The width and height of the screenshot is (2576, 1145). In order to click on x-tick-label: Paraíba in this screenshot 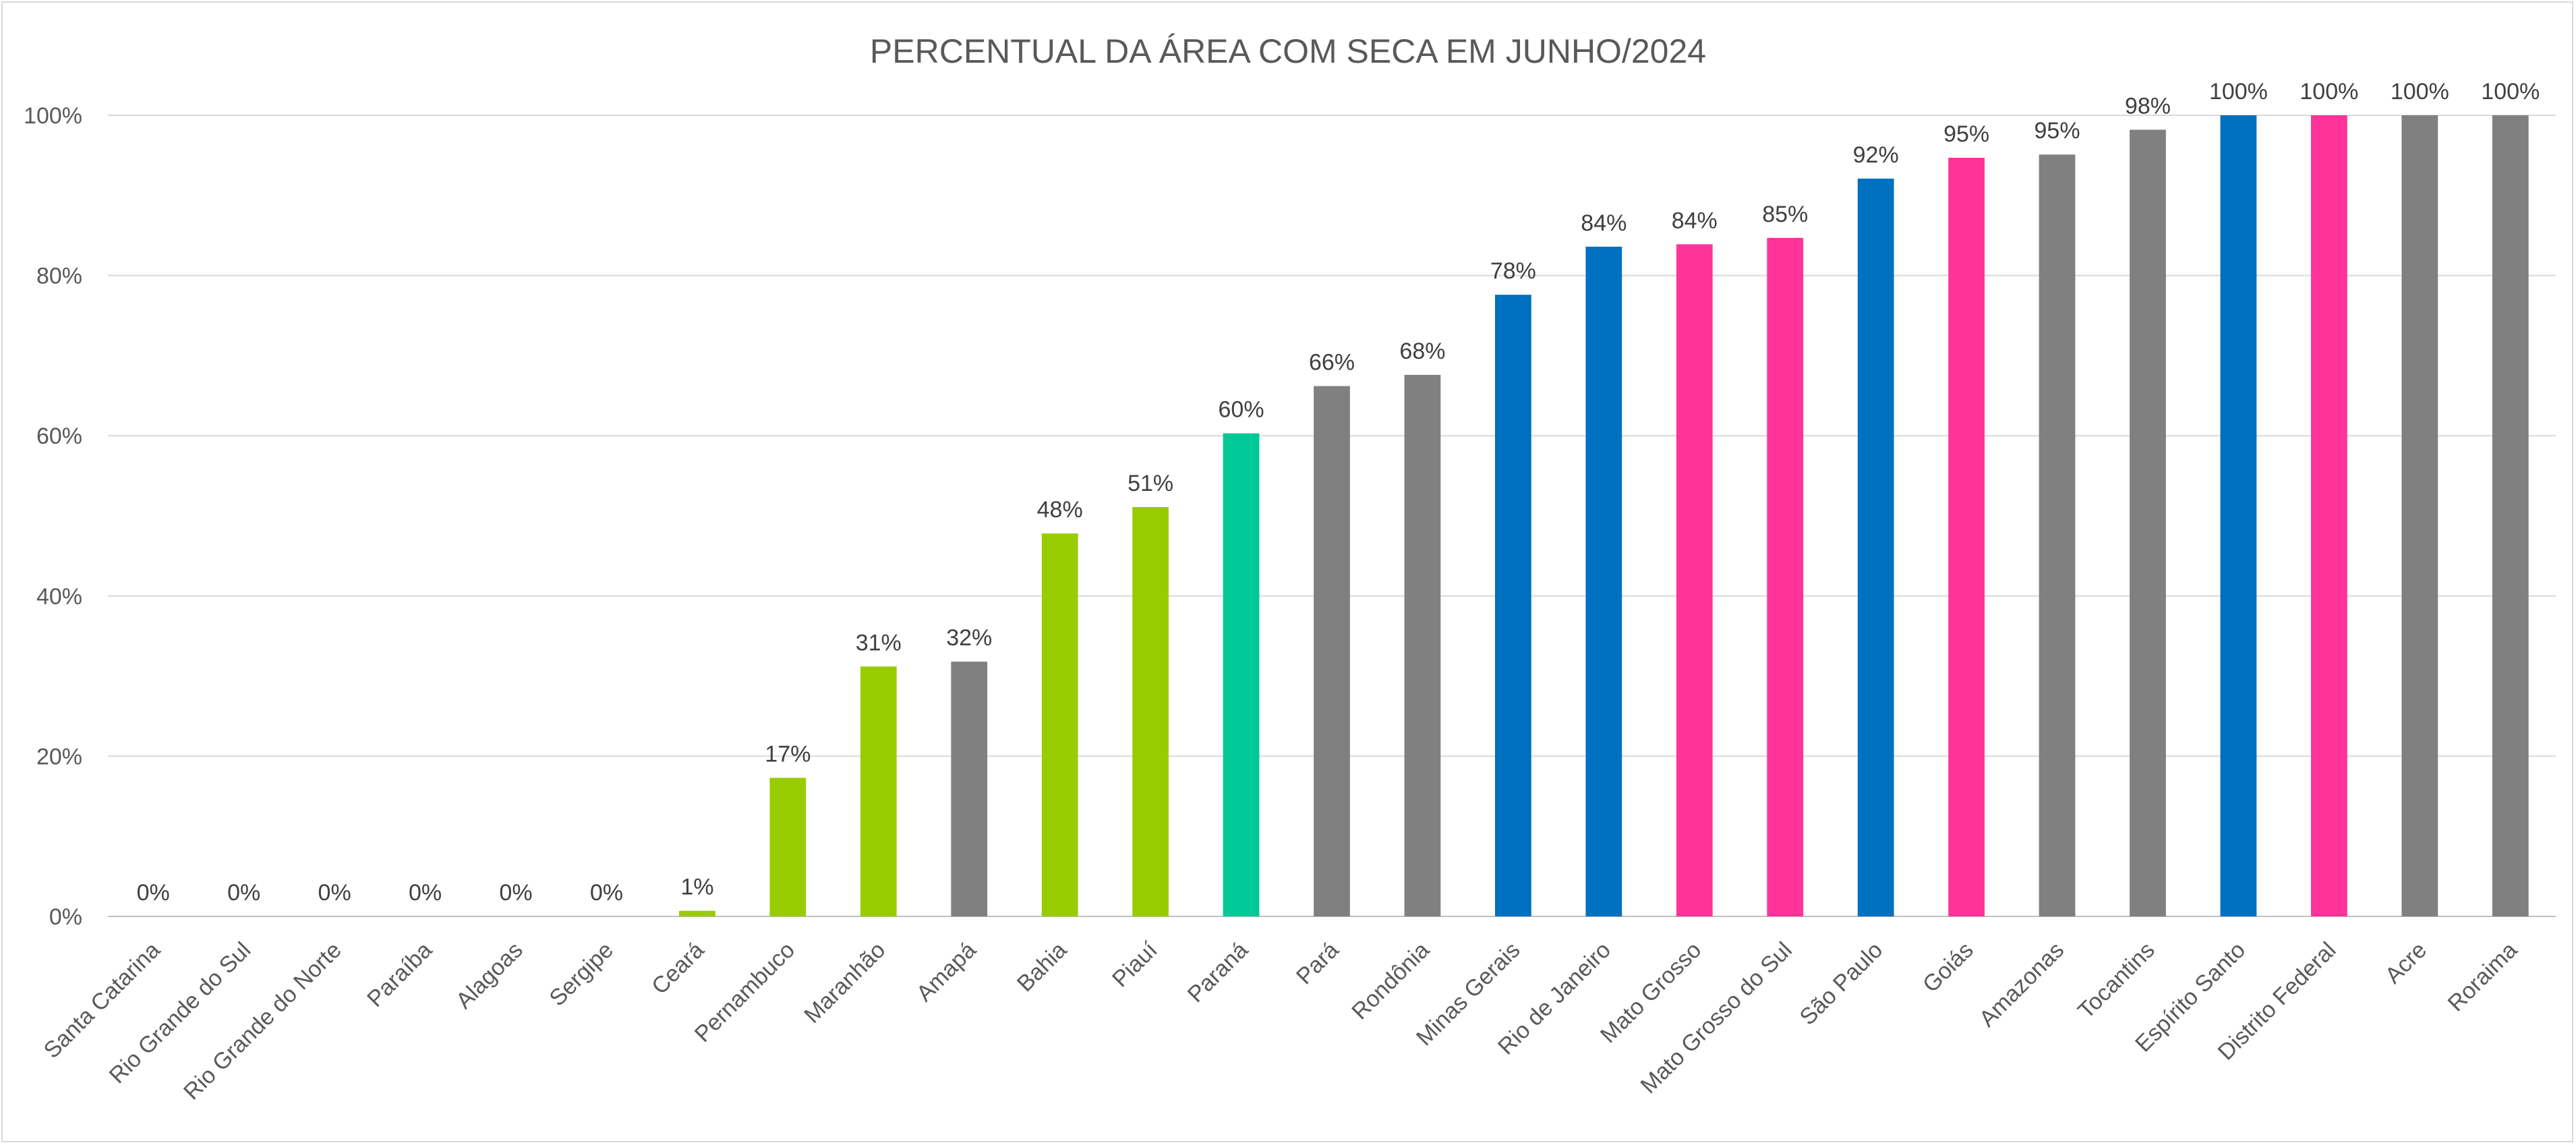, I will do `click(400, 975)`.